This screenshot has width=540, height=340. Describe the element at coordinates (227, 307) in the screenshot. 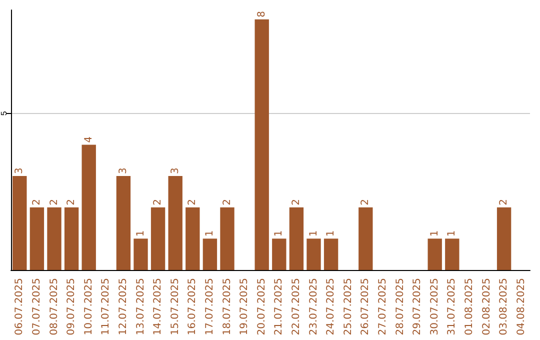

I see `x-tick-label: 18.07.2025` at that location.